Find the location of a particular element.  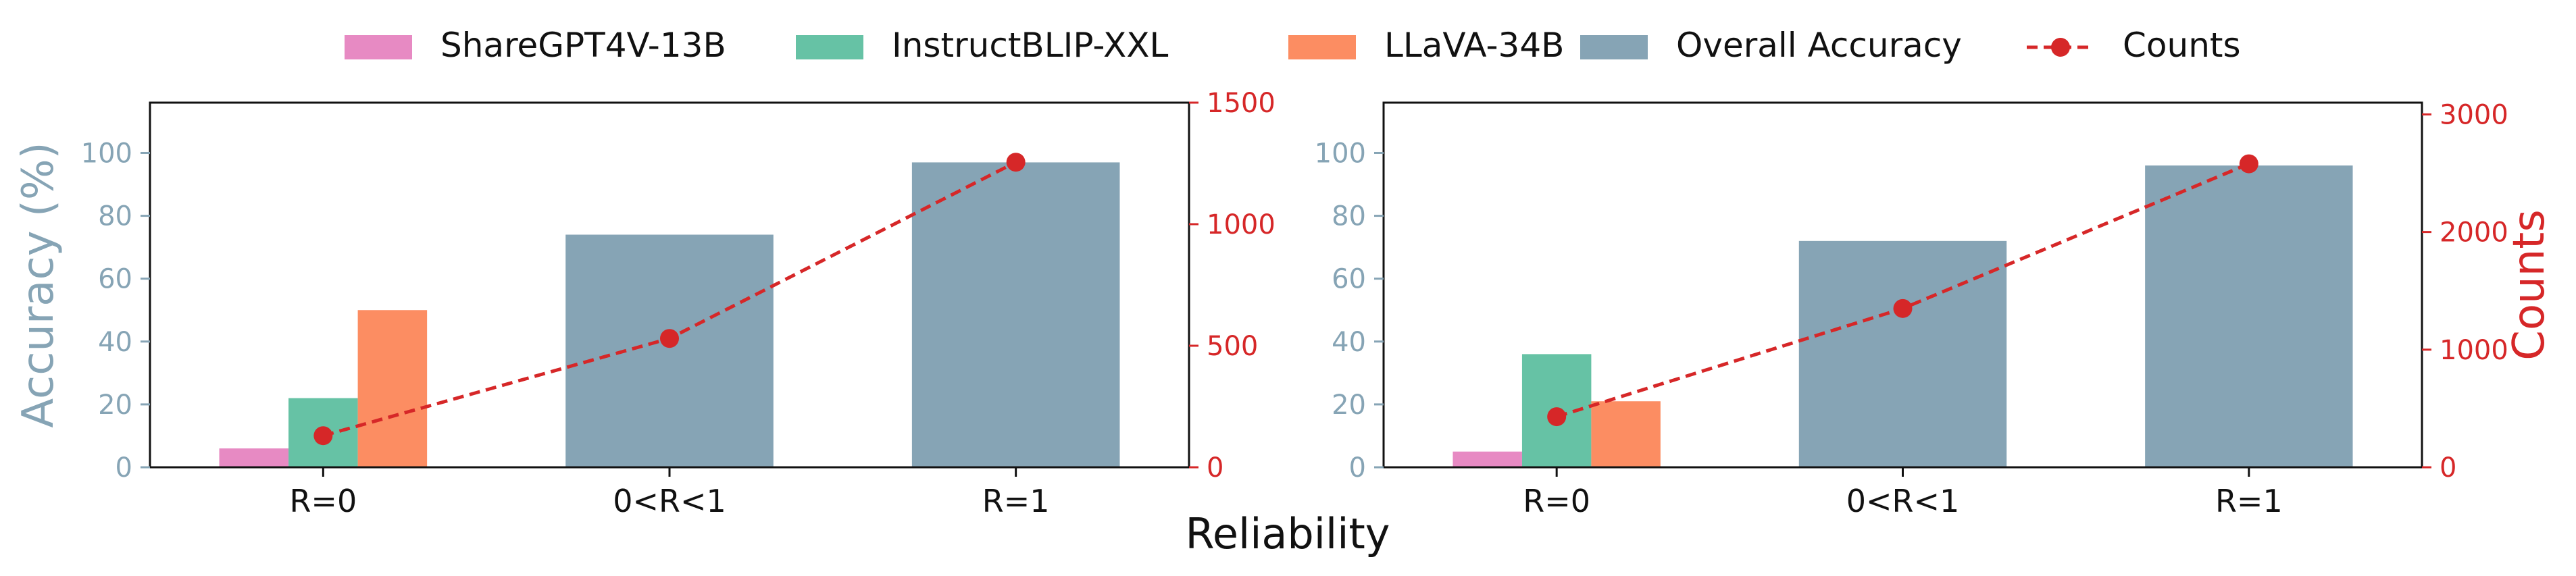

y2-axis-label: Counts is located at coordinates (2529, 284).